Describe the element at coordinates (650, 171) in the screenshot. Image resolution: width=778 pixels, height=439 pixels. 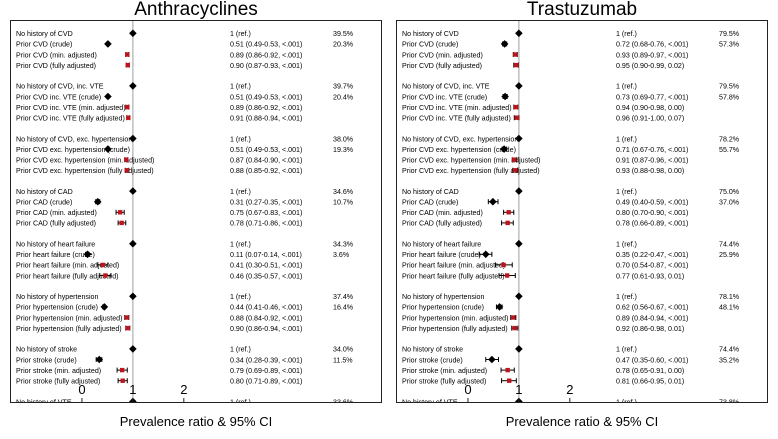
I see `ci-text: 0.93 (0.88-0.98, 0.00)` at that location.